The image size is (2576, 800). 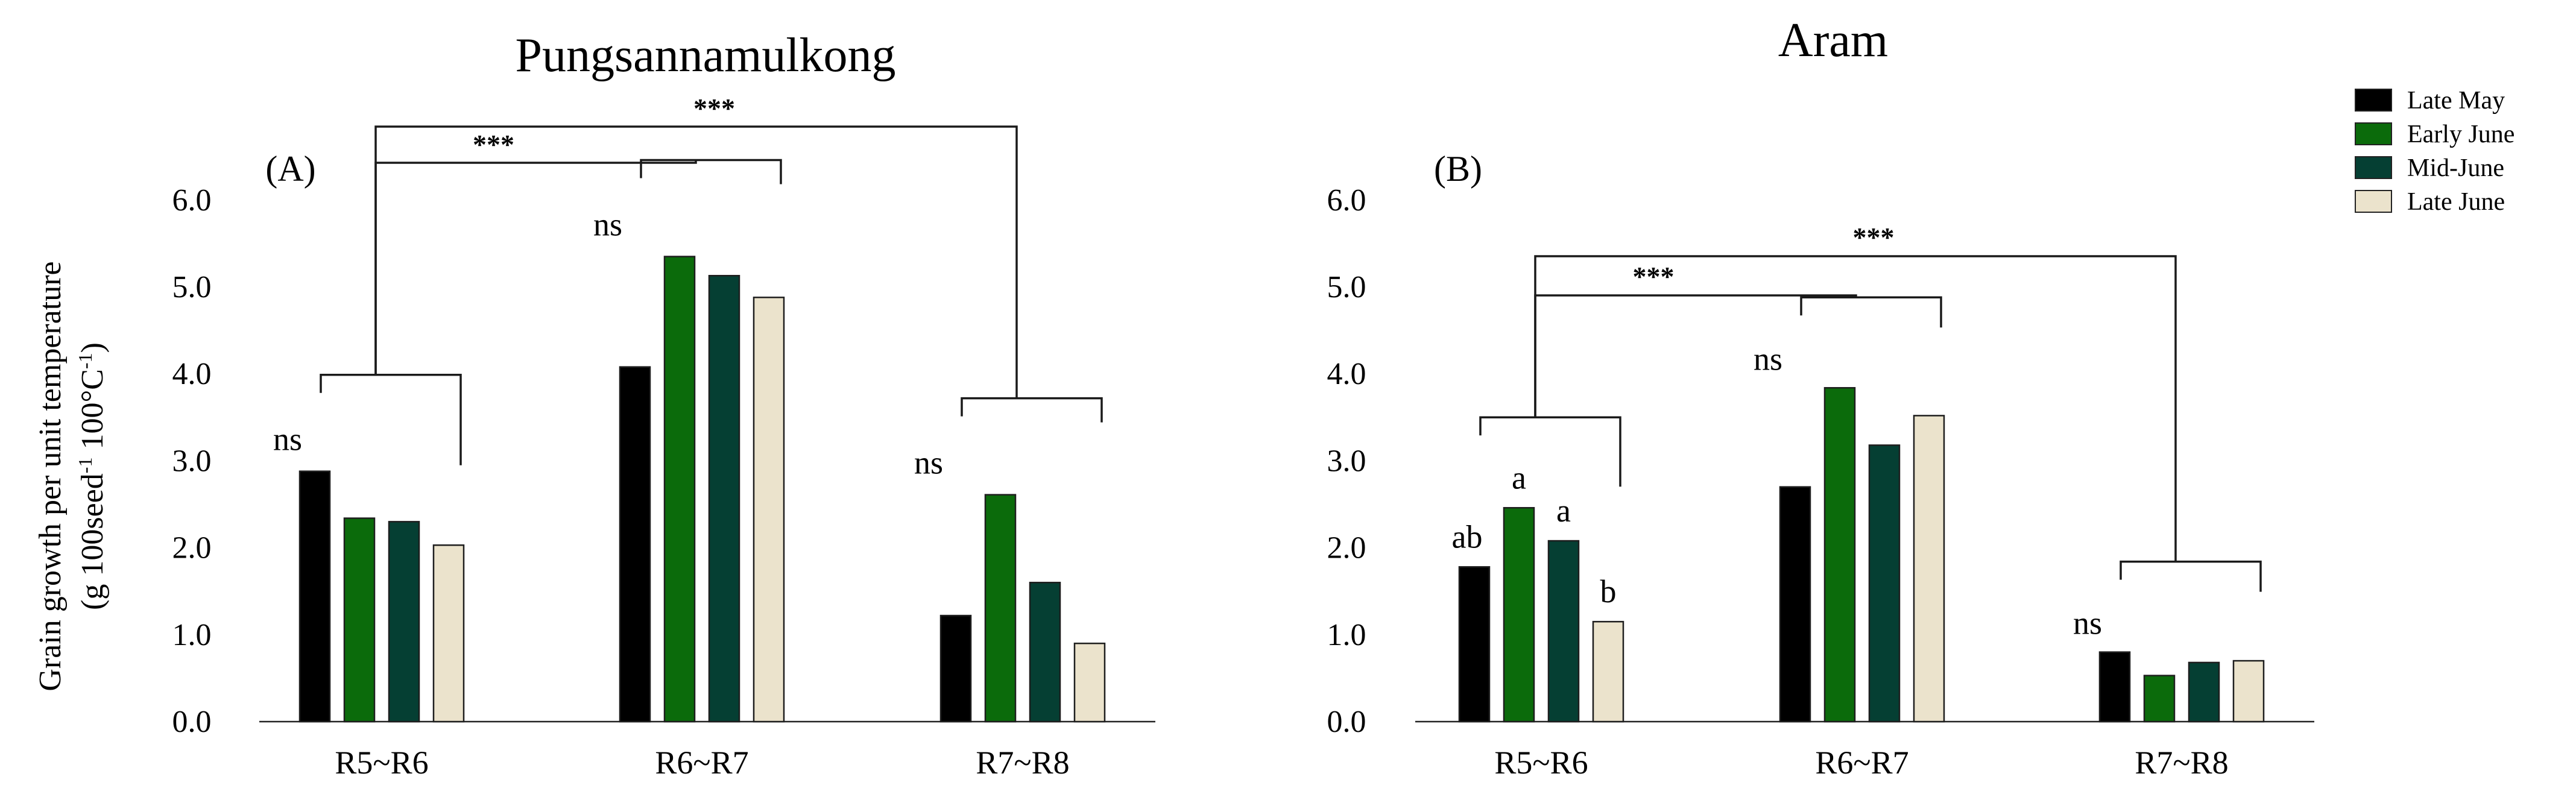 What do you see at coordinates (2114, 687) in the screenshot?
I see `chart-b-bar-r7-r8-late-may` at bounding box center [2114, 687].